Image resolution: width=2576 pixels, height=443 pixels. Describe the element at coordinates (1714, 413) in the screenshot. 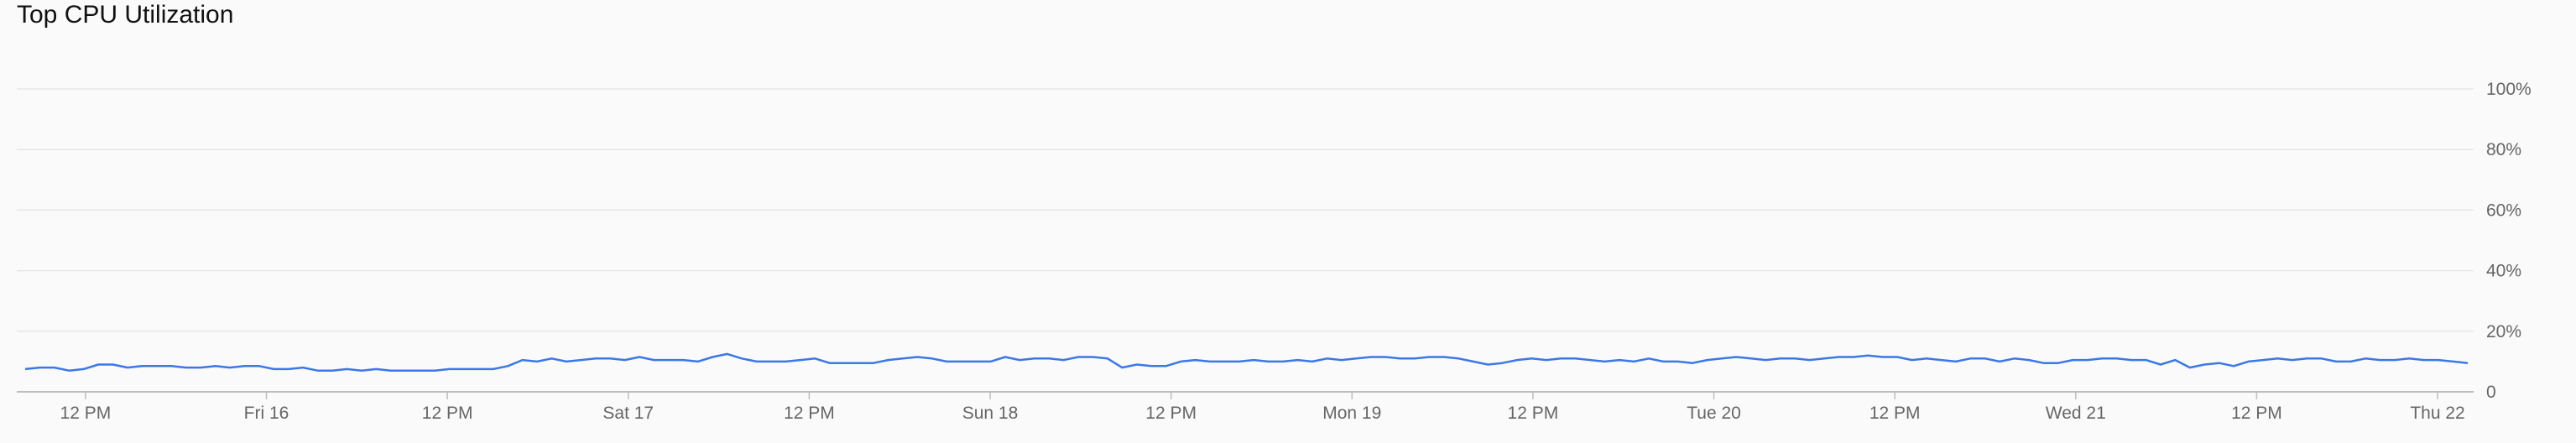

I see `x-tick-label: Tue 20` at that location.